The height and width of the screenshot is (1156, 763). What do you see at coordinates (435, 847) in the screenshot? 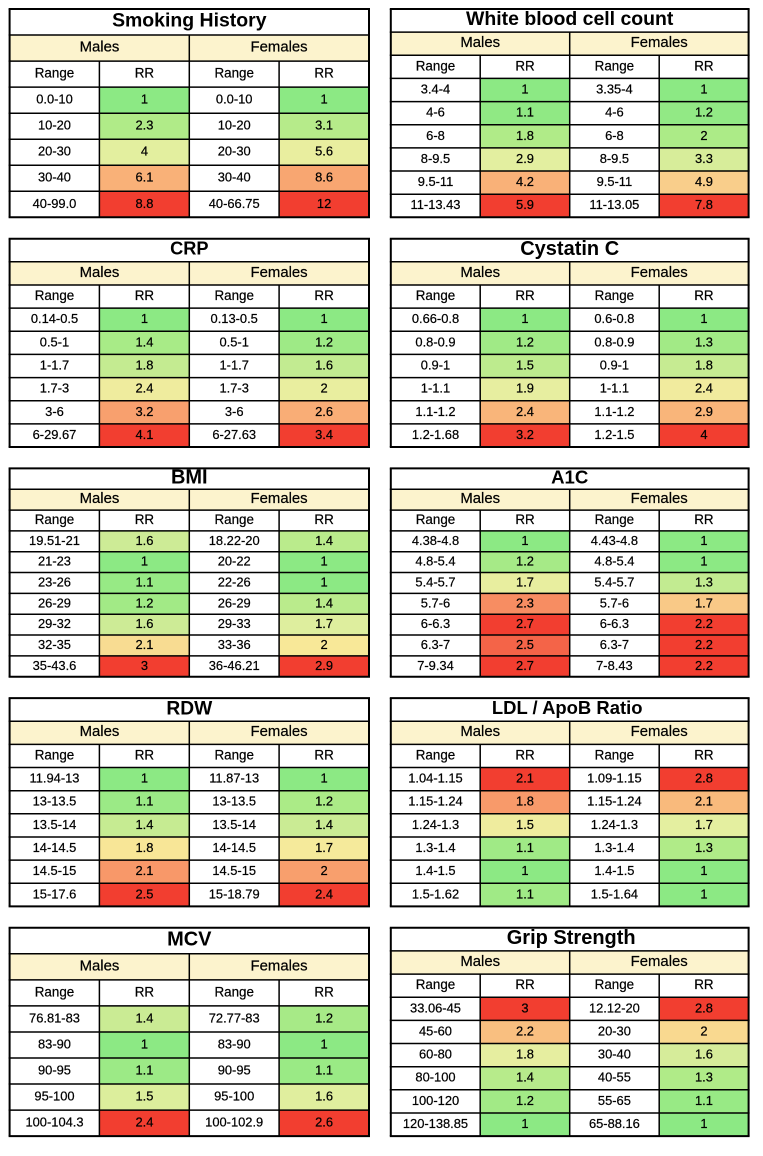
I see `svg-text: 1.3-1.4` at bounding box center [435, 847].